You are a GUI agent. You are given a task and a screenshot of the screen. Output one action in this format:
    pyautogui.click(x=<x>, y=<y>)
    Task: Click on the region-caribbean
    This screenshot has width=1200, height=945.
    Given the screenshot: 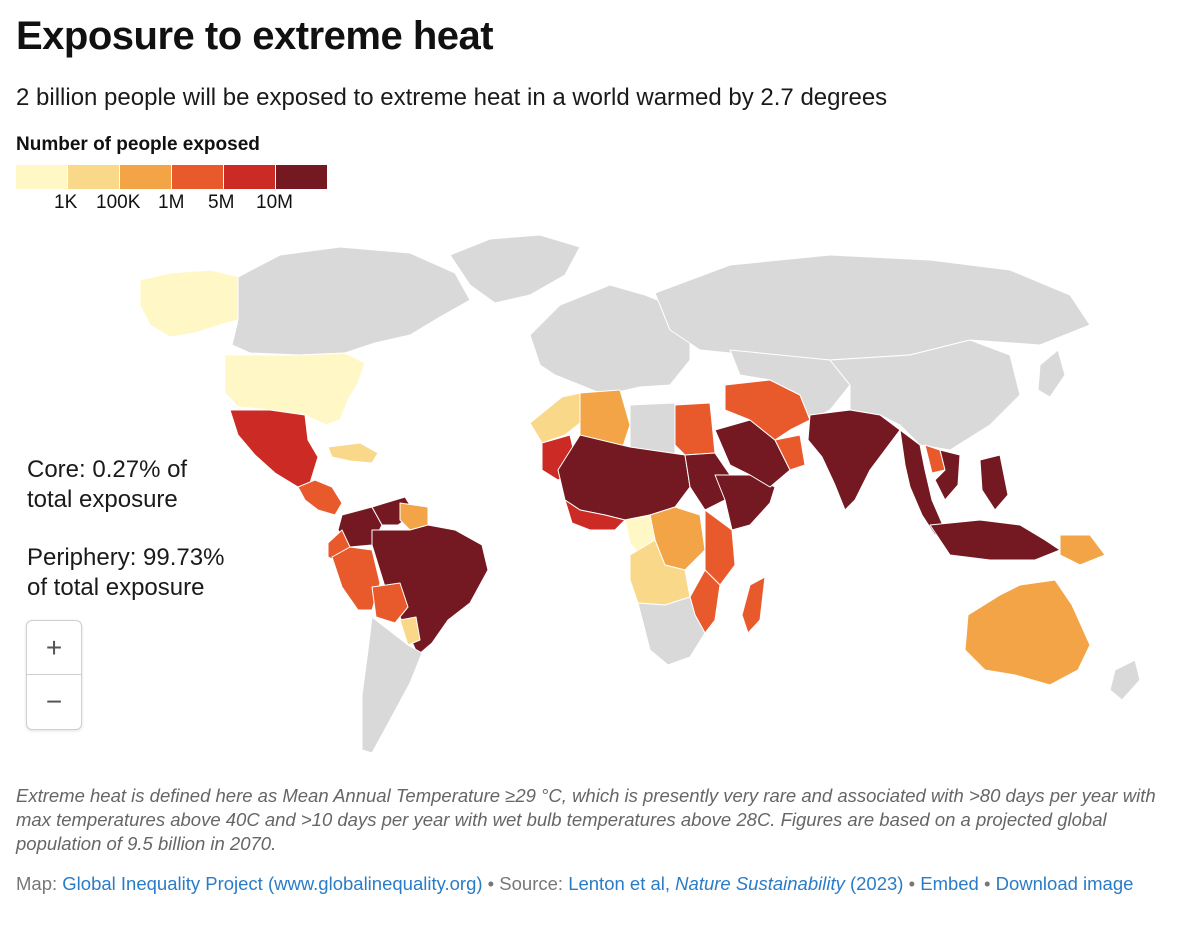 What is the action you would take?
    pyautogui.click(x=353, y=453)
    